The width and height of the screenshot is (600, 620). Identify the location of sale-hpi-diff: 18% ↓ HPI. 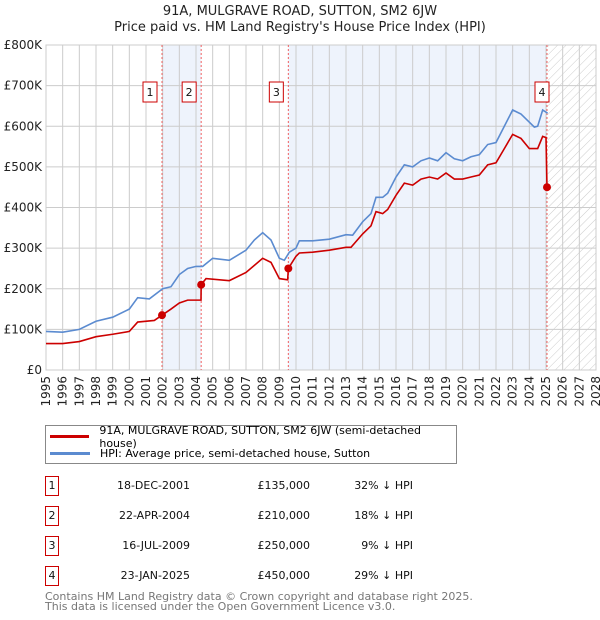
(383, 515).